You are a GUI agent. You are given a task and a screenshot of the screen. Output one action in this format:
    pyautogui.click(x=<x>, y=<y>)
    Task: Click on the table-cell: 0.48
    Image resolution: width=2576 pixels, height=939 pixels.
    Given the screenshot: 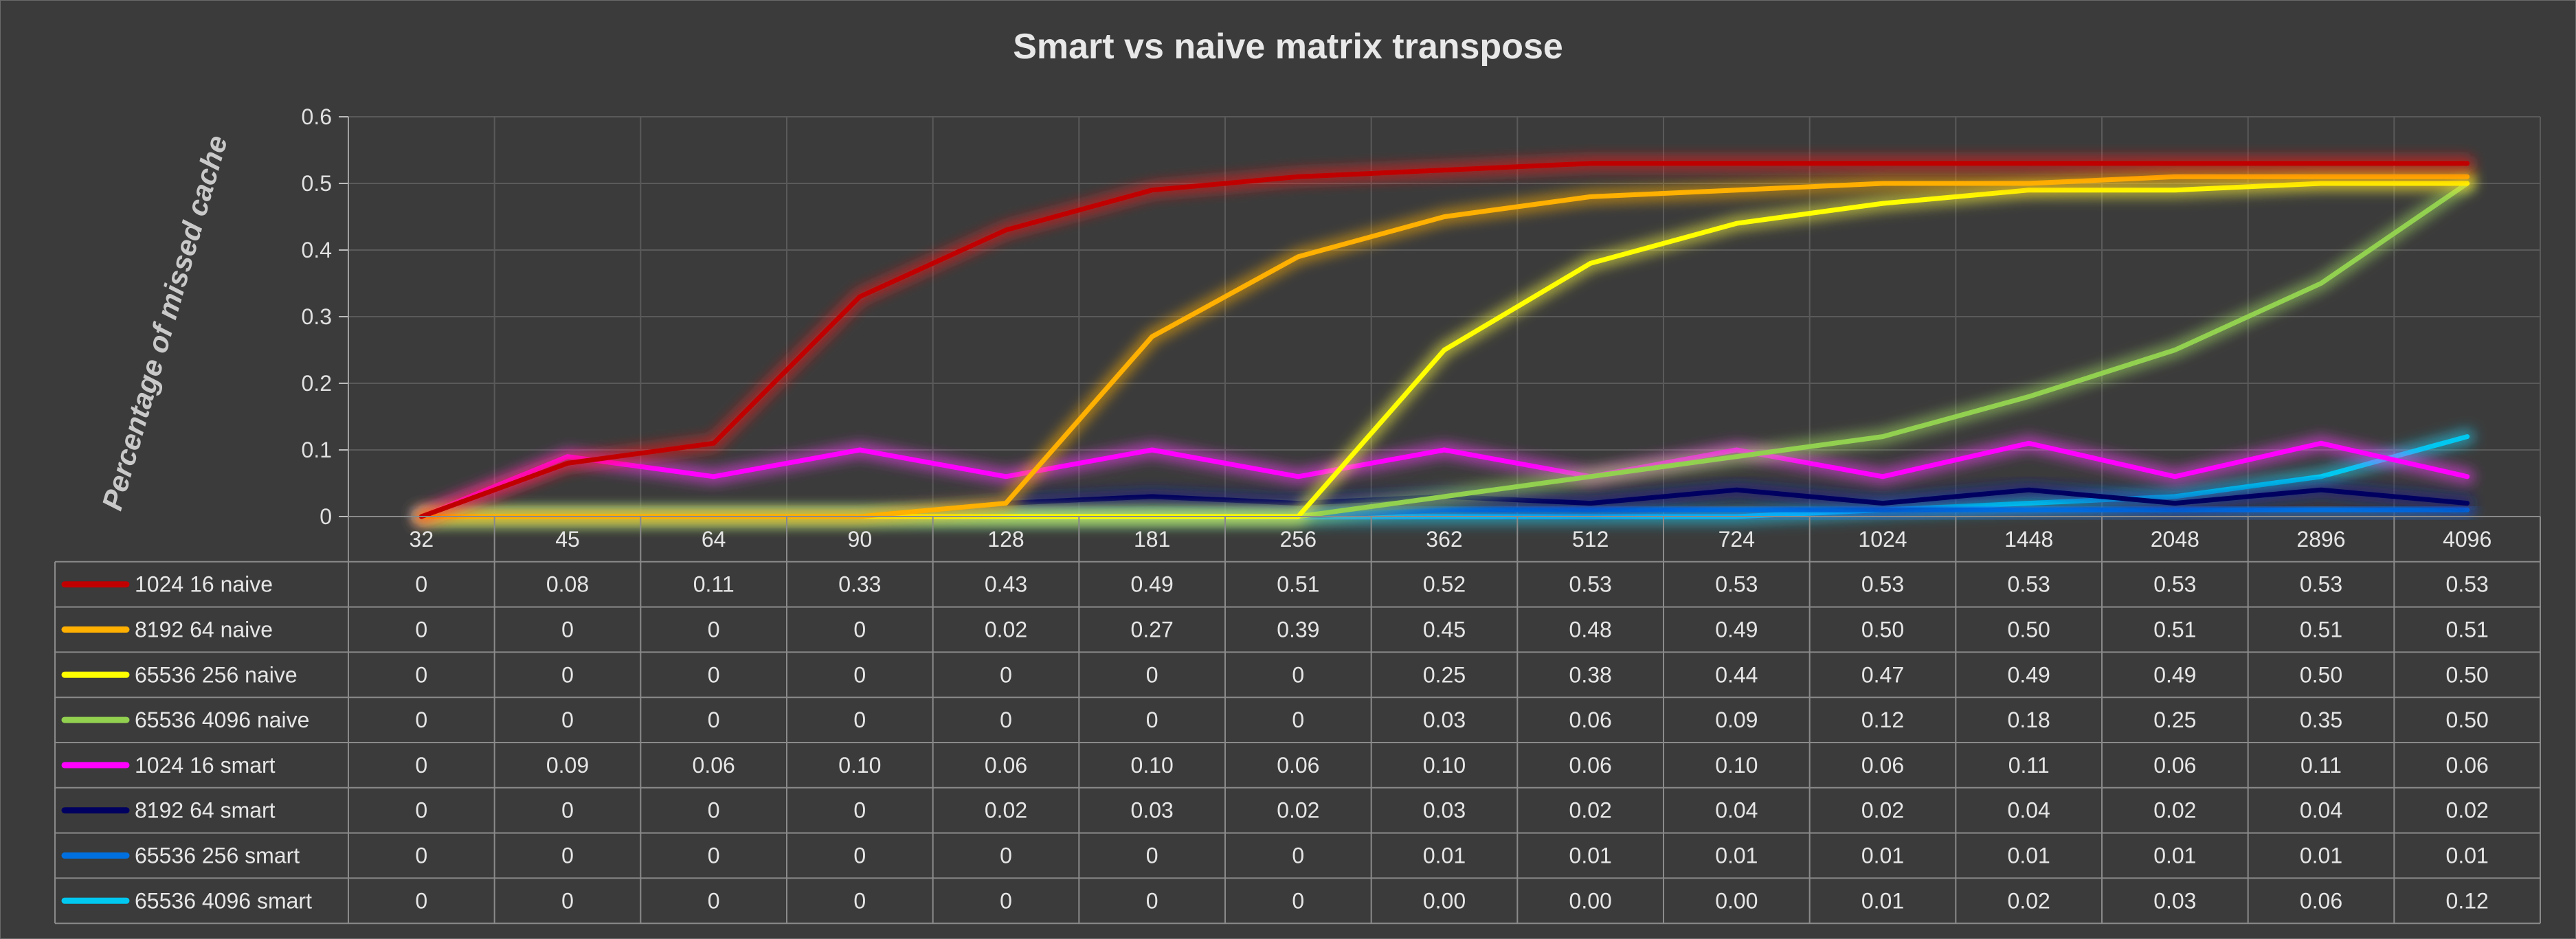 What is the action you would take?
    pyautogui.click(x=1591, y=630)
    